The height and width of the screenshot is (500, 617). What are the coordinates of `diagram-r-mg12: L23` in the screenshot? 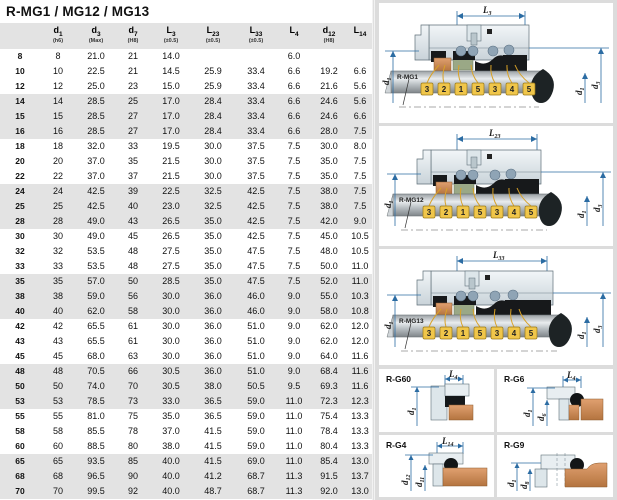 It's located at (496, 186).